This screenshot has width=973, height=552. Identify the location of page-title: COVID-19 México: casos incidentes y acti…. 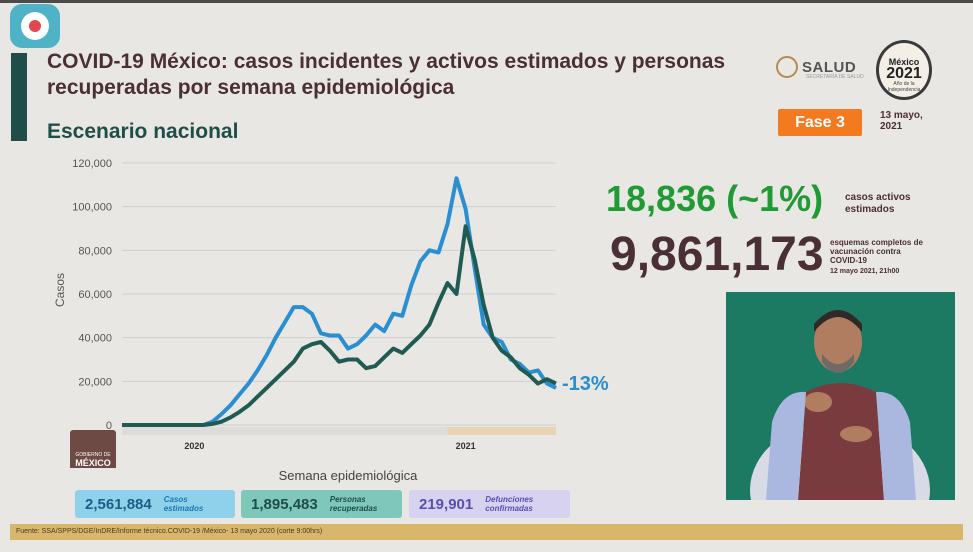
(386, 74).